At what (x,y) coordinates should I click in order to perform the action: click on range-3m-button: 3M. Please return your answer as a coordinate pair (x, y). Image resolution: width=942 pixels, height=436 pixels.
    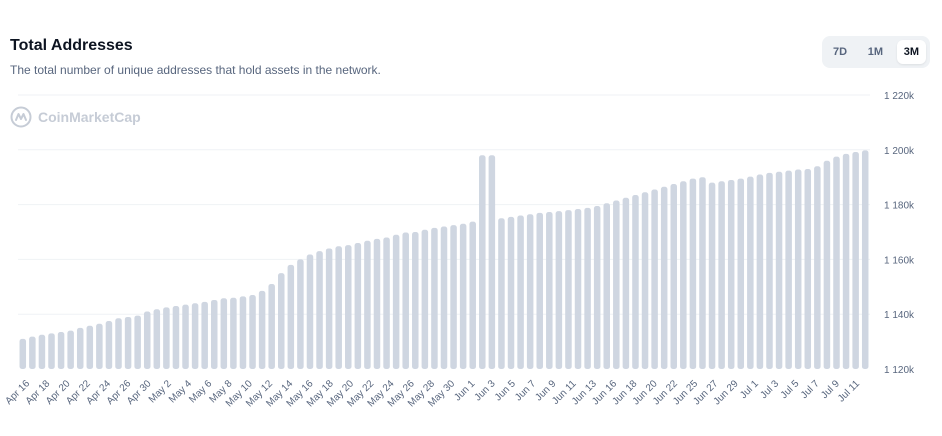
    Looking at the image, I should click on (911, 52).